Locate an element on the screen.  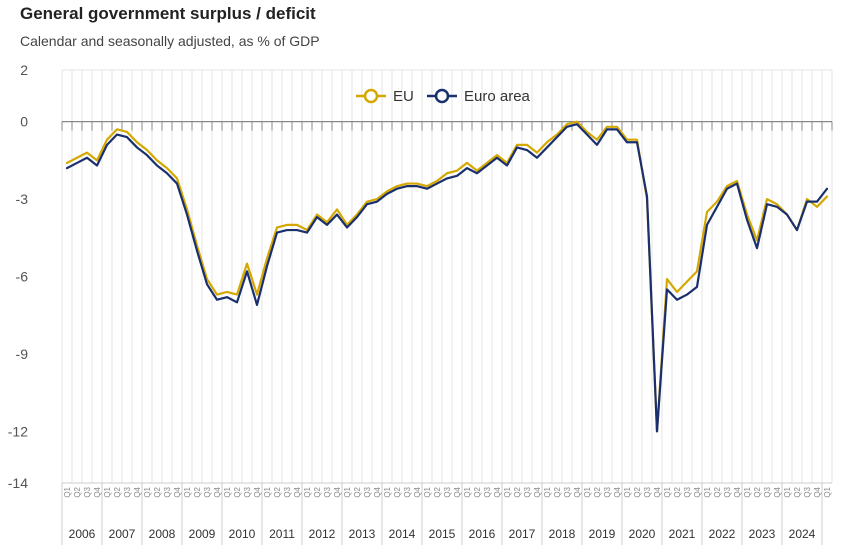
x-year-label: 2015 is located at coordinates (442, 534).